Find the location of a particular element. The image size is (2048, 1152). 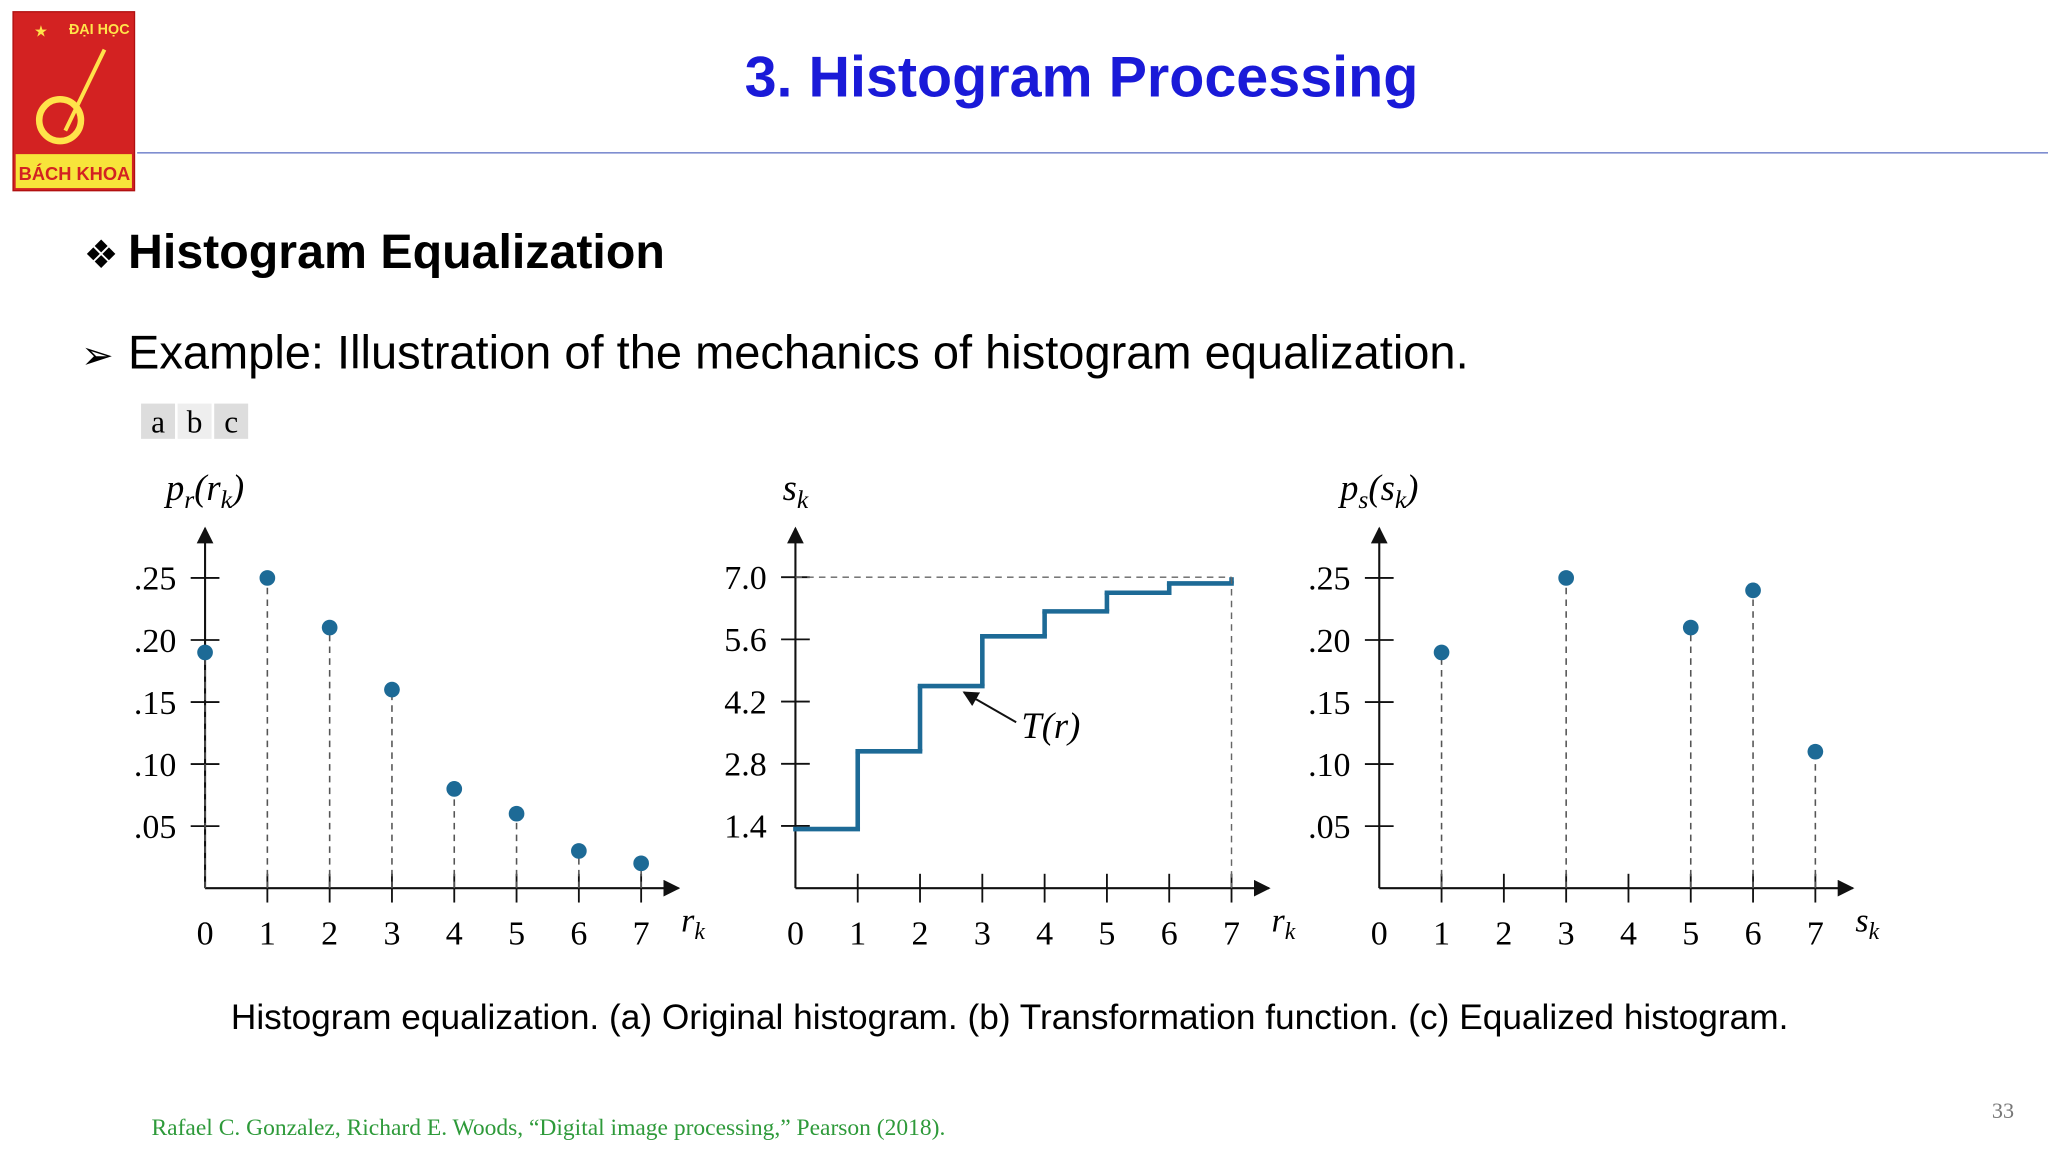

page-number: 33 is located at coordinates (2003, 1110).